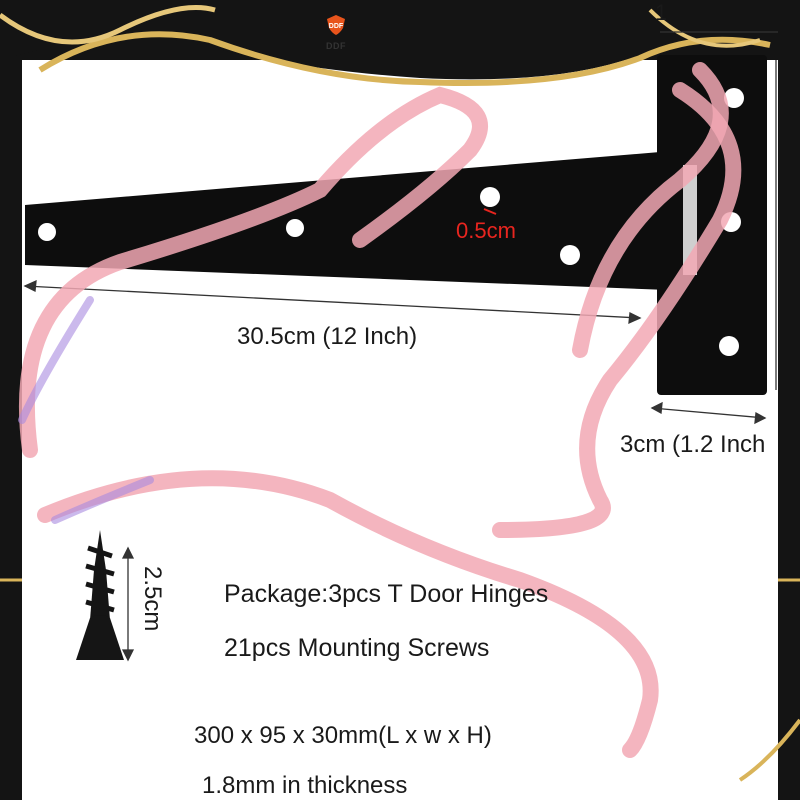  I want to click on package-line-1: Package:3pcs T Door Hinges, so click(386, 594).